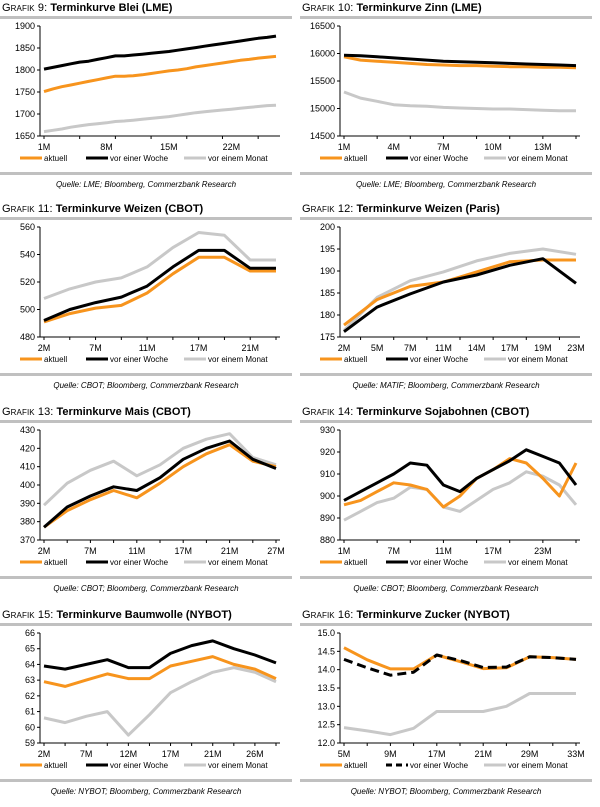 Image resolution: width=600 pixels, height=807 pixels. I want to click on y-tick-label: 500, so click(27, 310).